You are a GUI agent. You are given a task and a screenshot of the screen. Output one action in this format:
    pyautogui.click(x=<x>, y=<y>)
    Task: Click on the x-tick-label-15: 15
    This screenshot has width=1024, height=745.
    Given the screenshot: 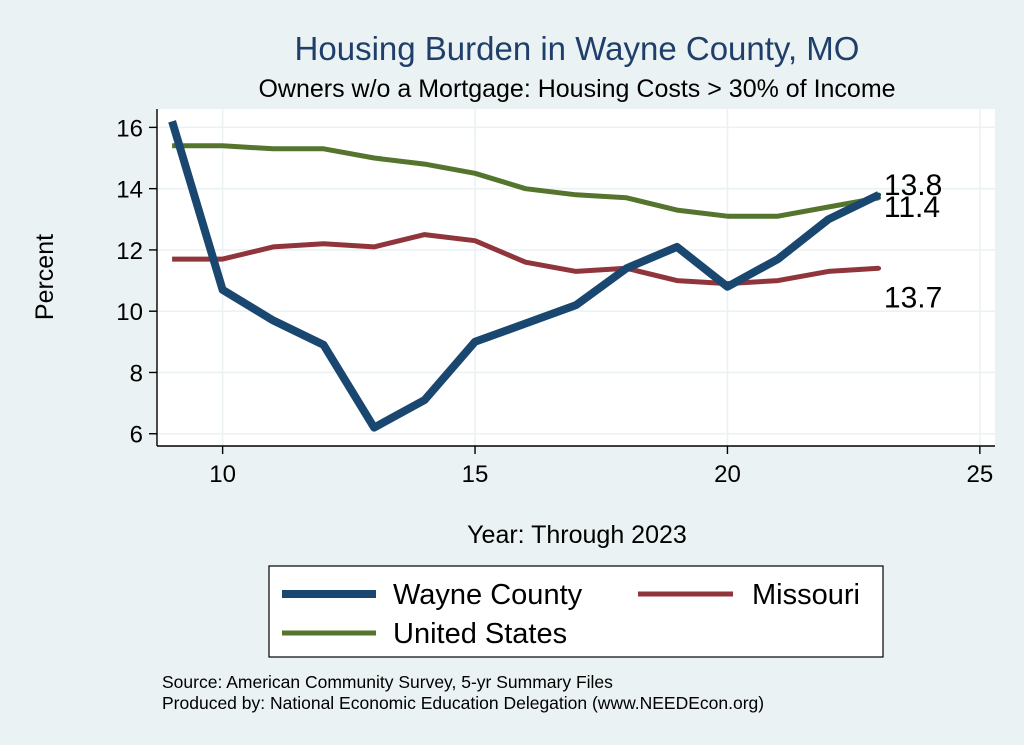 What is the action you would take?
    pyautogui.click(x=475, y=474)
    